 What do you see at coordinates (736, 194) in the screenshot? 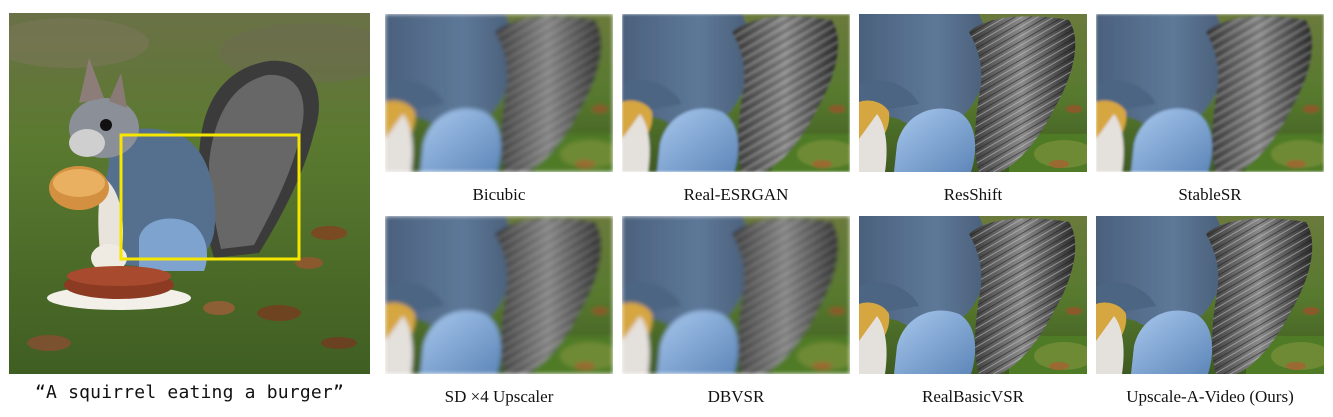
I see `method-label: Real-ESRGAN` at bounding box center [736, 194].